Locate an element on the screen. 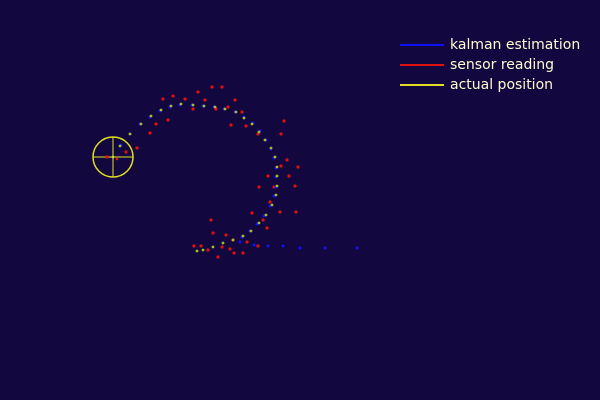 This screenshot has height=400, width=600. legend-label-sensor: sensor reading is located at coordinates (502, 65).